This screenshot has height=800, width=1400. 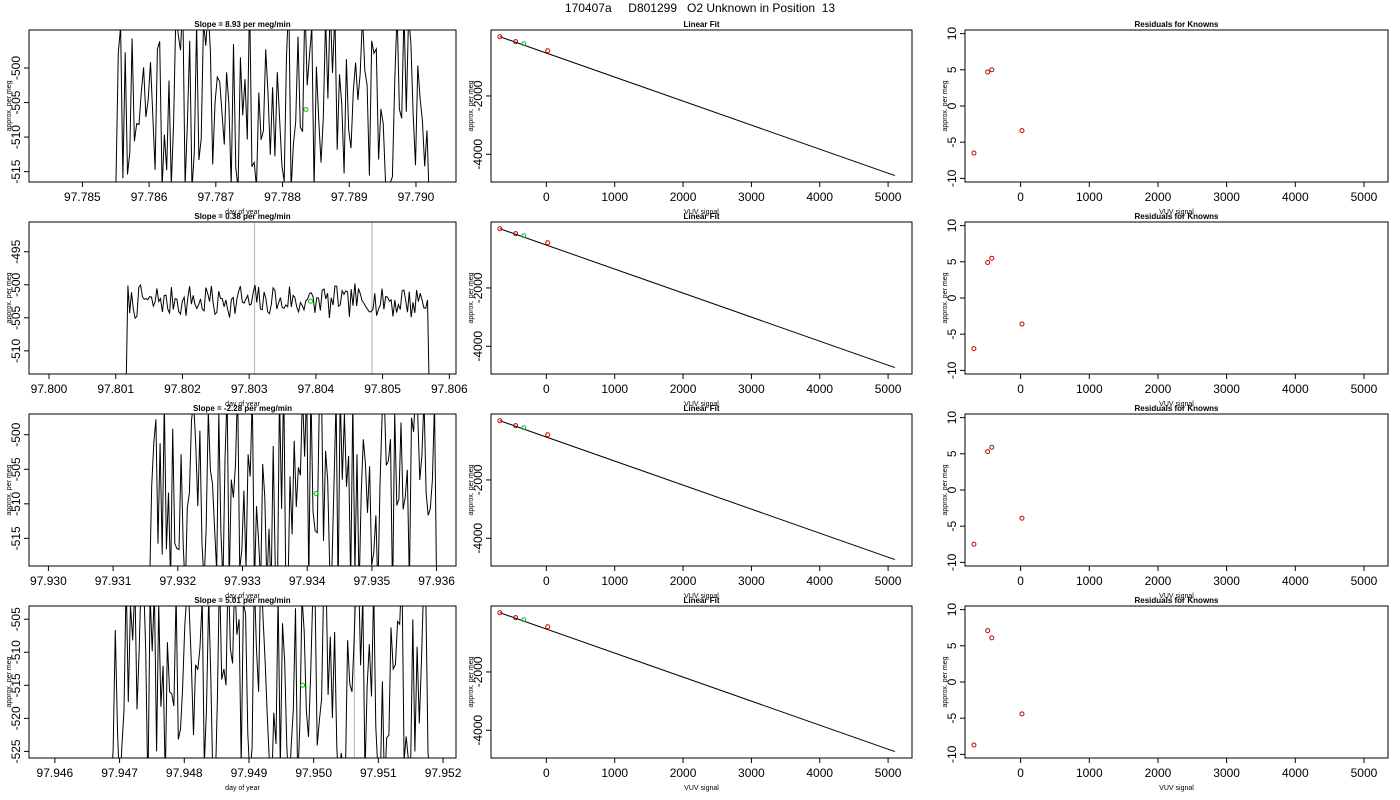 I want to click on panel-title: Slope = 5.01 per meg/min, so click(x=242, y=600).